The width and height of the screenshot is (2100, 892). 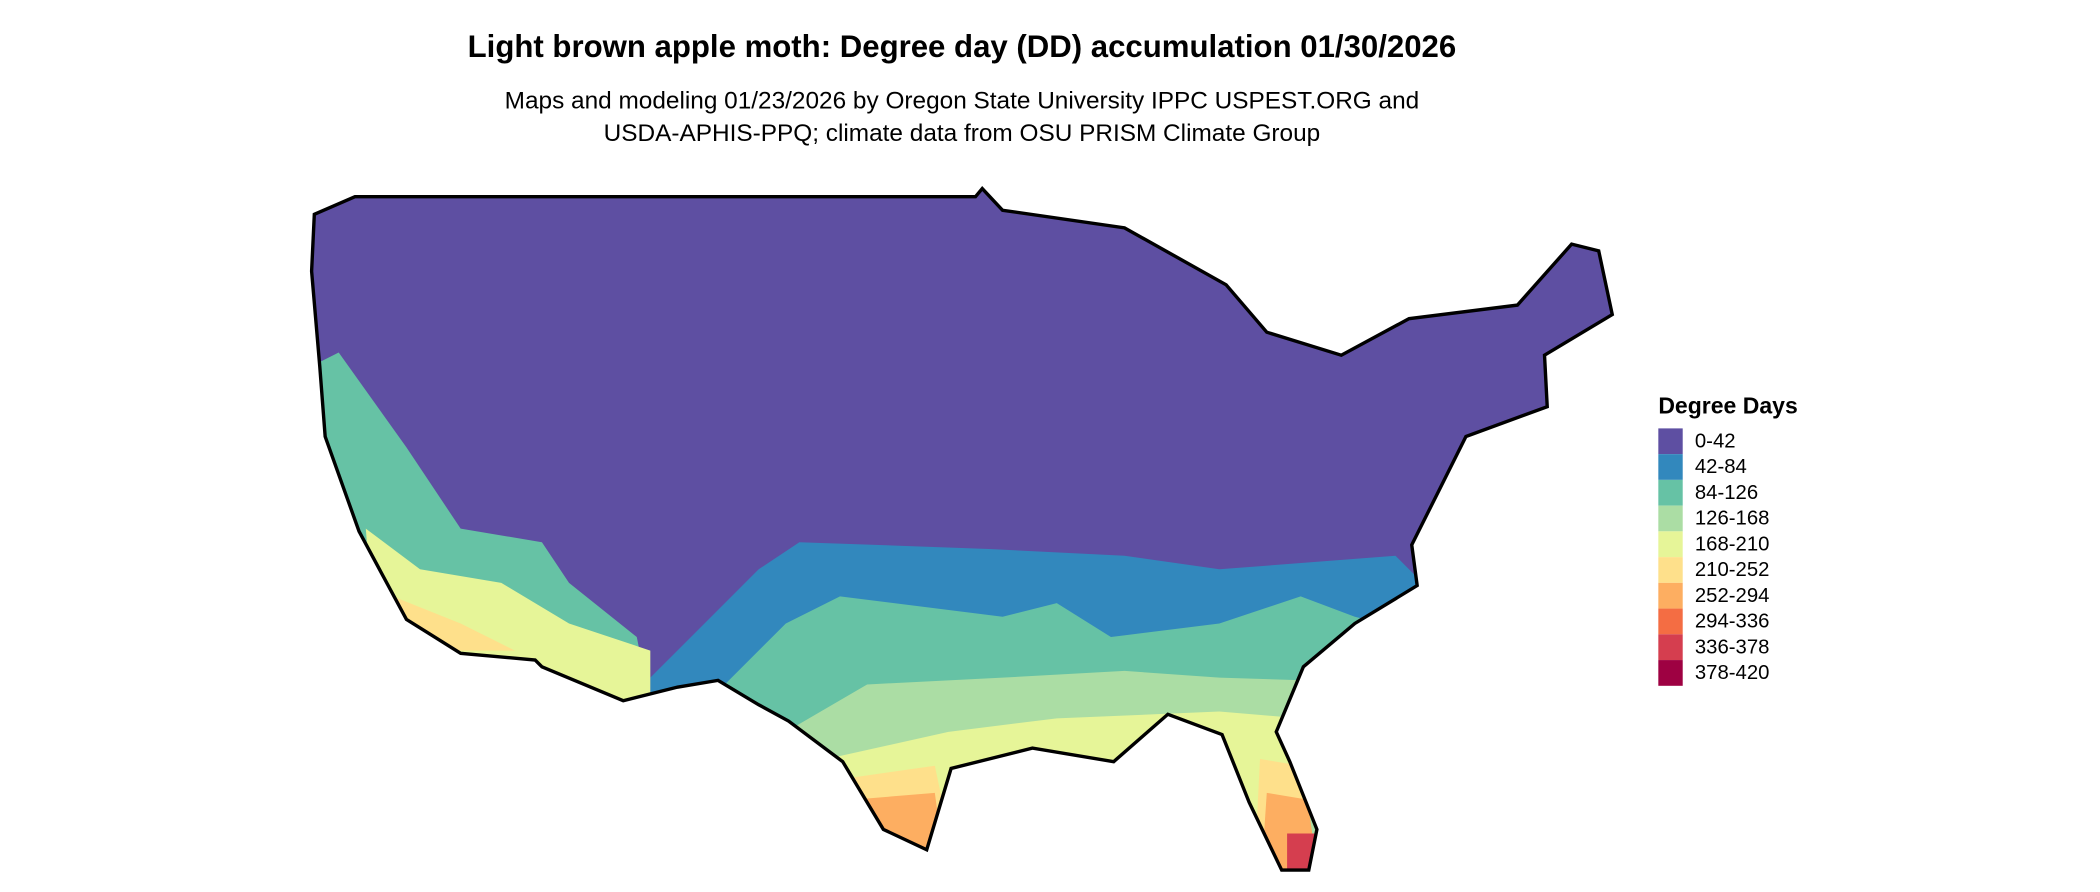 I want to click on legend-label: 336-378, so click(x=1732, y=647).